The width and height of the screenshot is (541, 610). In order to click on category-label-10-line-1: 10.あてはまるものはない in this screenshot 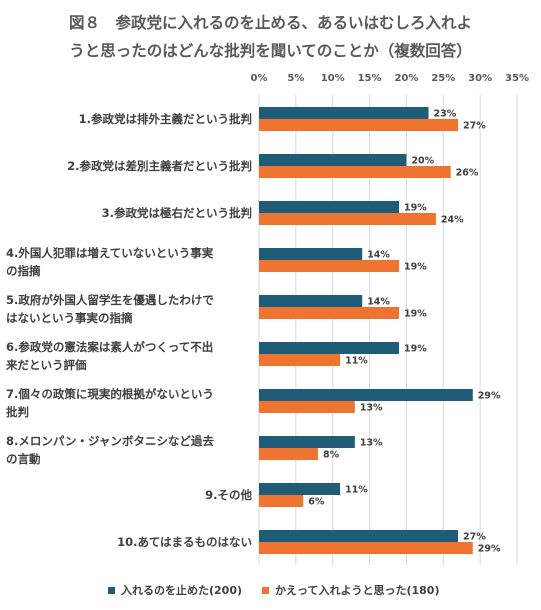, I will do `click(184, 542)`.